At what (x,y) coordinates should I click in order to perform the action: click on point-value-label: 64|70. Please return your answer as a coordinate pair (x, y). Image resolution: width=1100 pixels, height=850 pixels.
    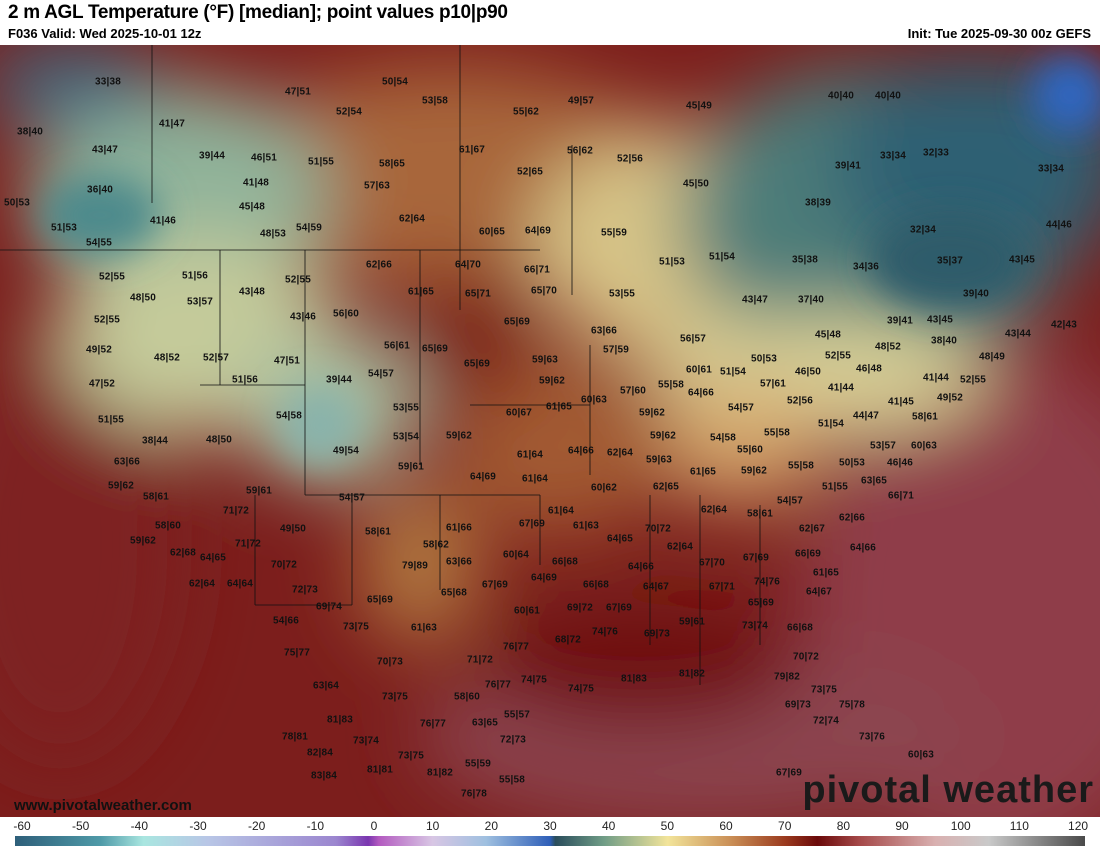
    Looking at the image, I should click on (468, 265).